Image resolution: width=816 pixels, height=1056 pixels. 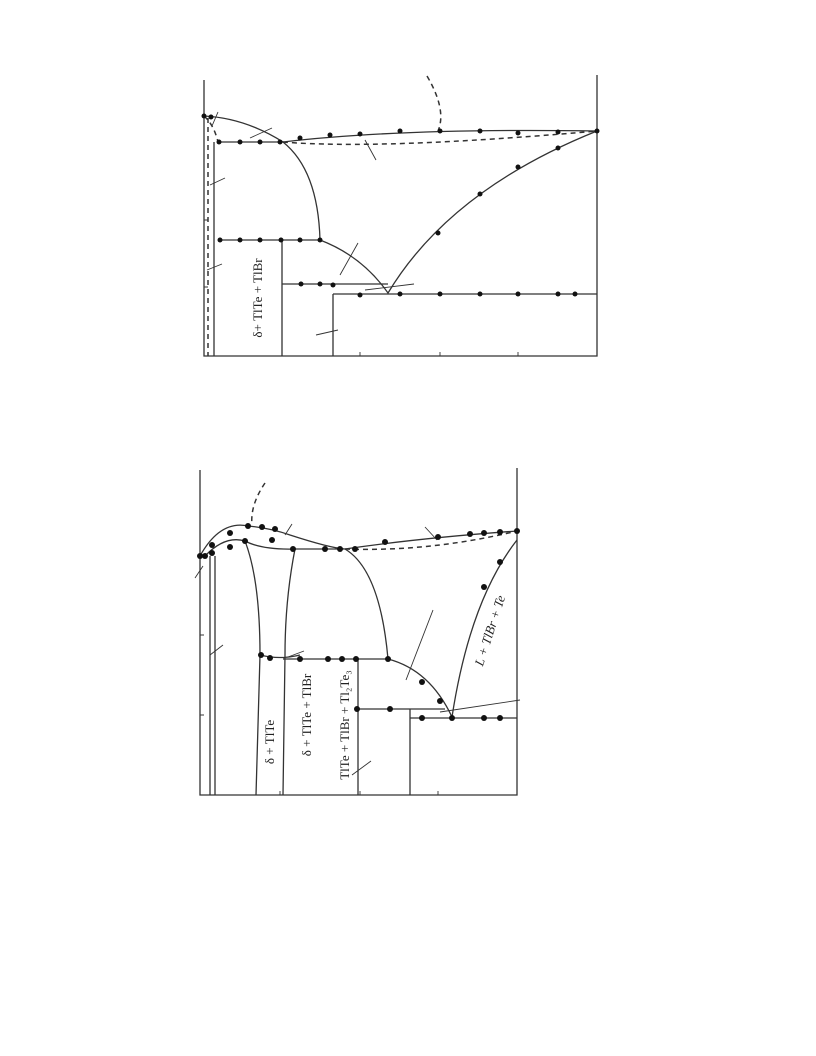 What do you see at coordinates (257, 298) in the screenshot?
I see `phase-label: δ+ TlTe + TlBr` at bounding box center [257, 298].